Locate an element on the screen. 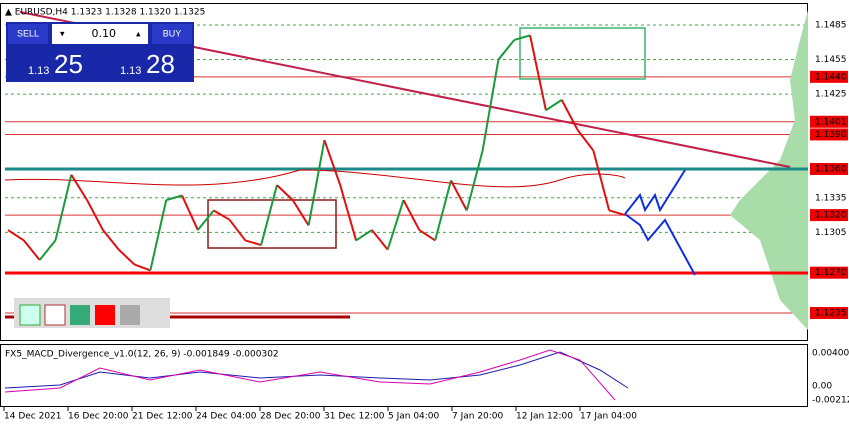 The width and height of the screenshot is (849, 429). sell-price-big: 1.13 is located at coordinates (38, 71).